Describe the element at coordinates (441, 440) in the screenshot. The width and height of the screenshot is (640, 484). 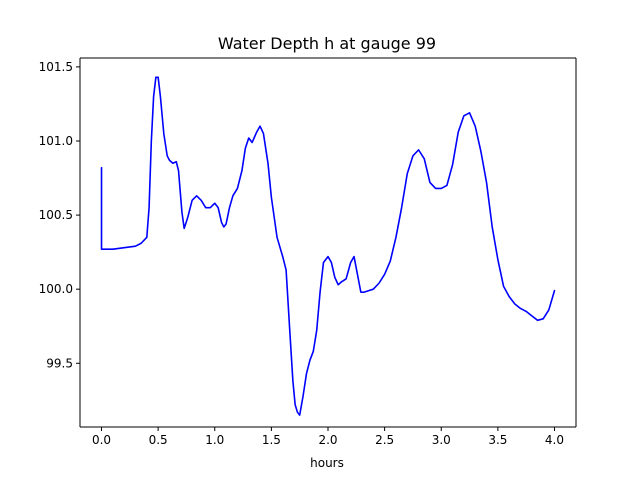
I see `x-tick-label: 3.0` at that location.